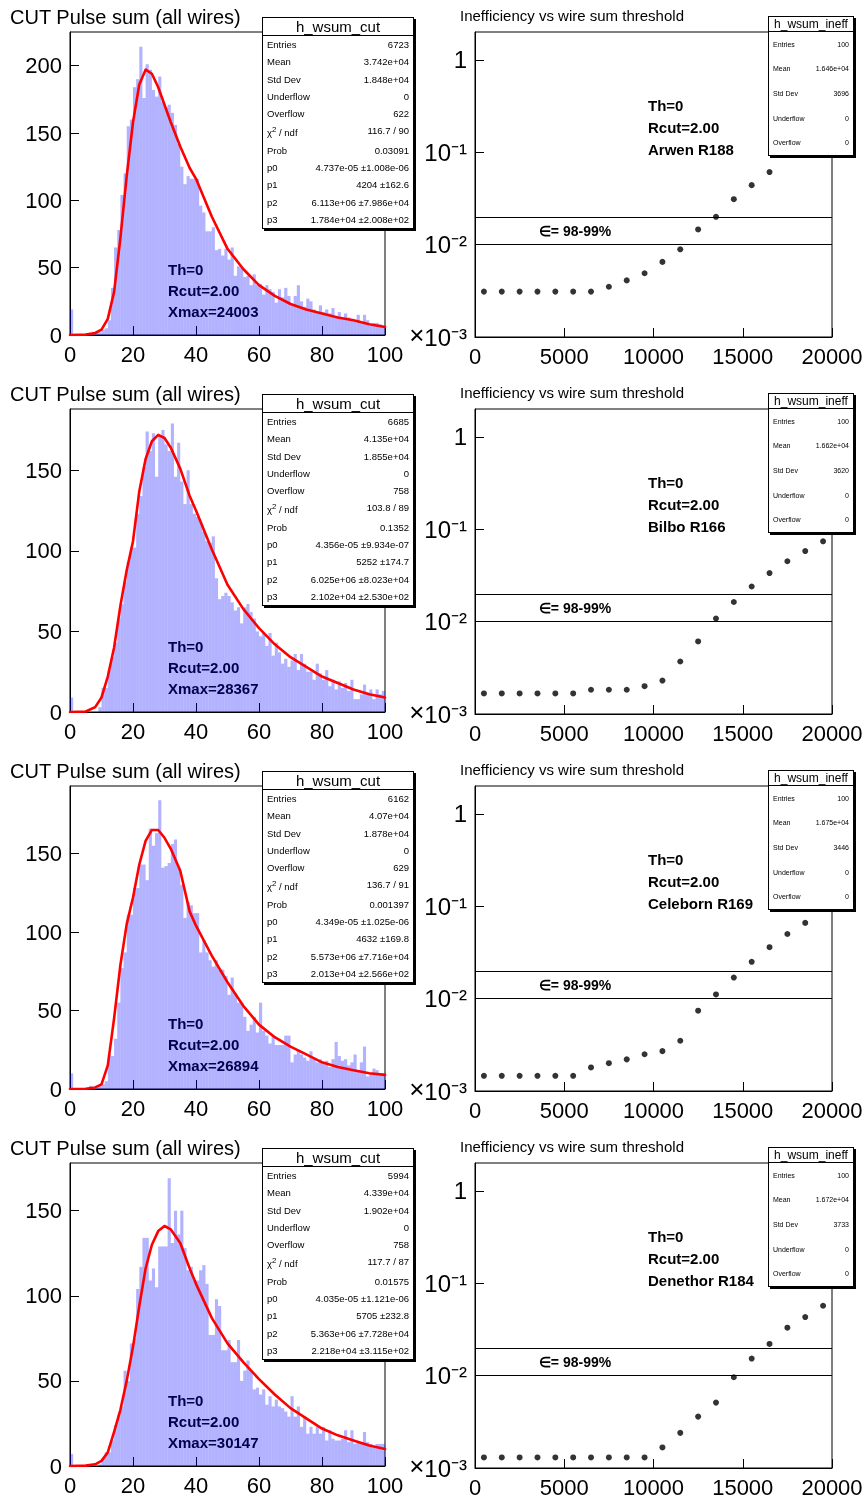 Image resolution: width=866 pixels, height=1507 pixels. I want to click on x-tick-label: 15000, so click(743, 1487).